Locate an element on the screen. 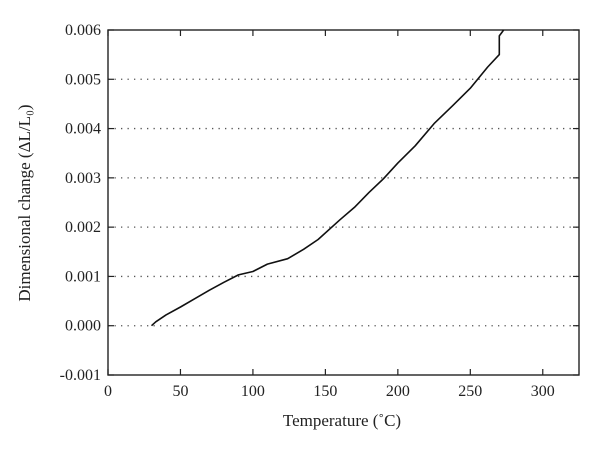 This screenshot has width=600, height=452. y-tick-label: 0.005 is located at coordinates (83, 79).